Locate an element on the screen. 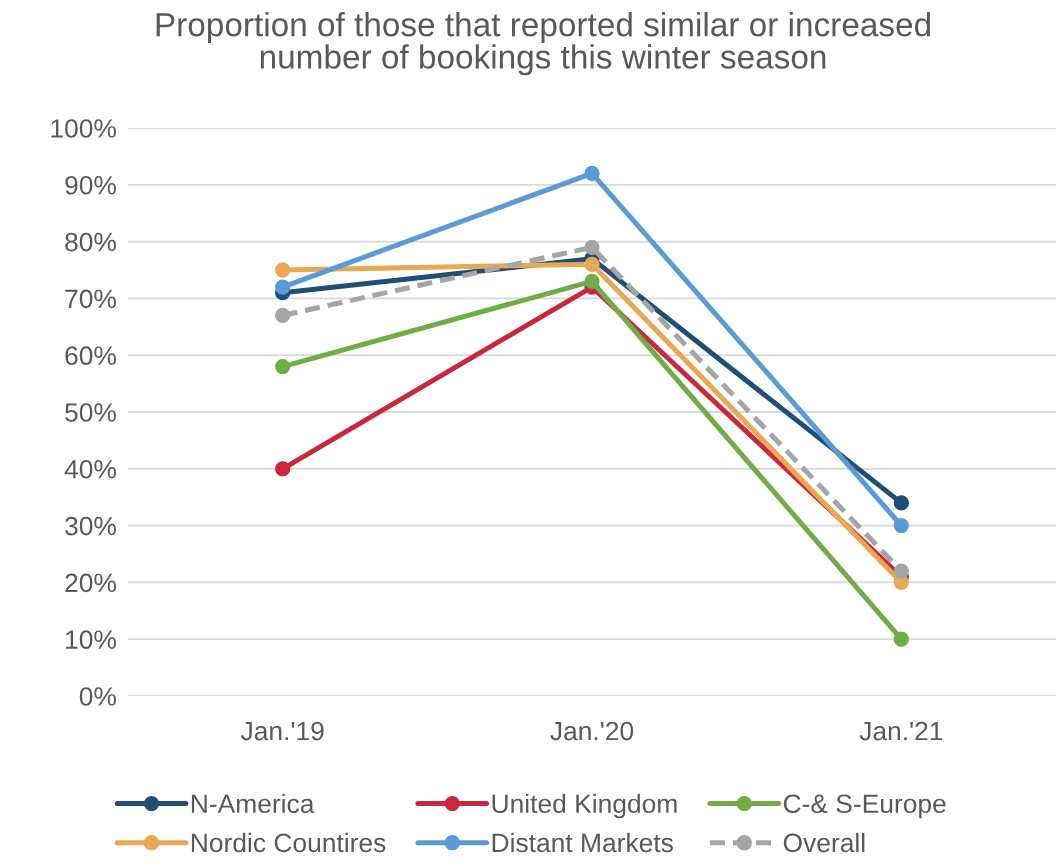 This screenshot has width=1064, height=868. x-tick-label: Jan.'21 is located at coordinates (901, 731).